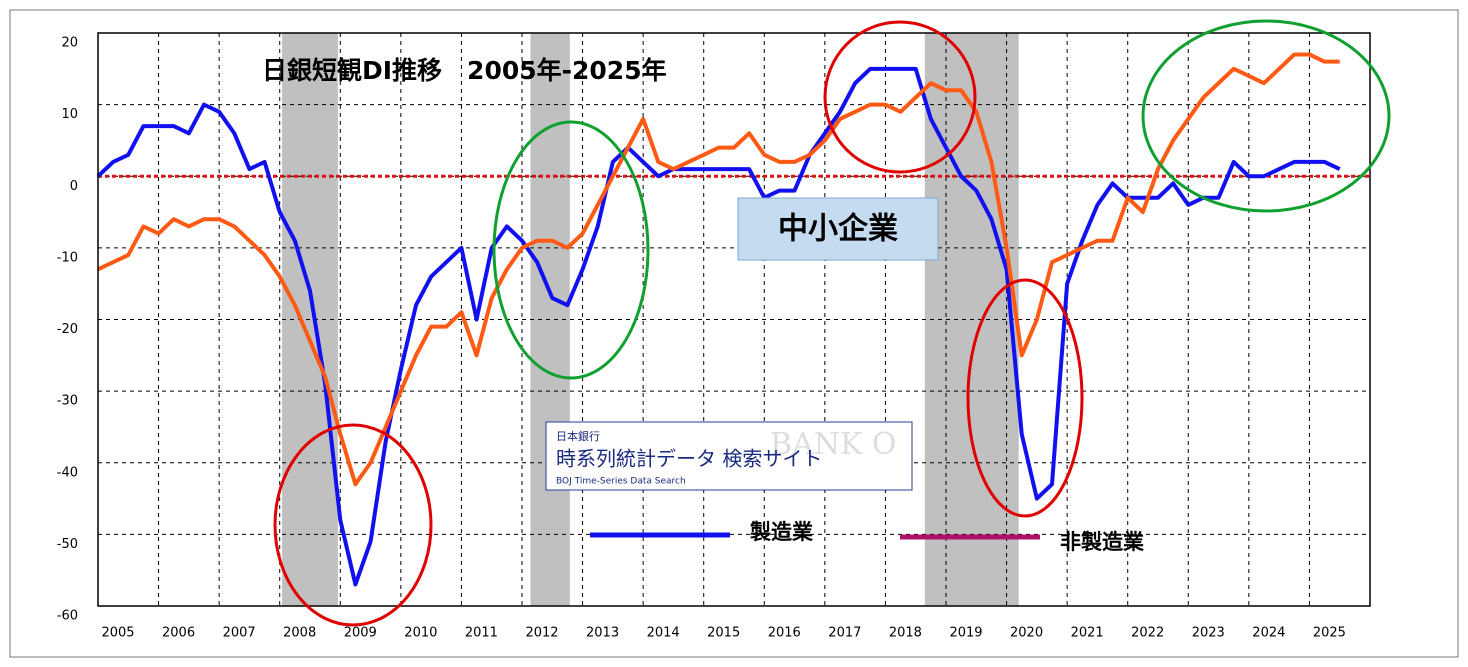 This screenshot has width=1468, height=667. I want to click on x-tick-label: 2020, so click(1026, 633).